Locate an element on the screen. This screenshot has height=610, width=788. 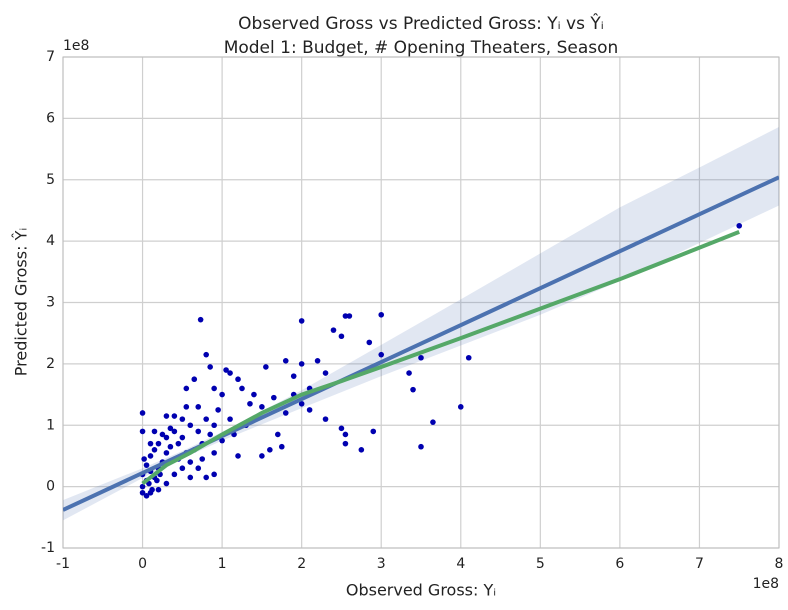
x-tick-label: 1 is located at coordinates (222, 564).